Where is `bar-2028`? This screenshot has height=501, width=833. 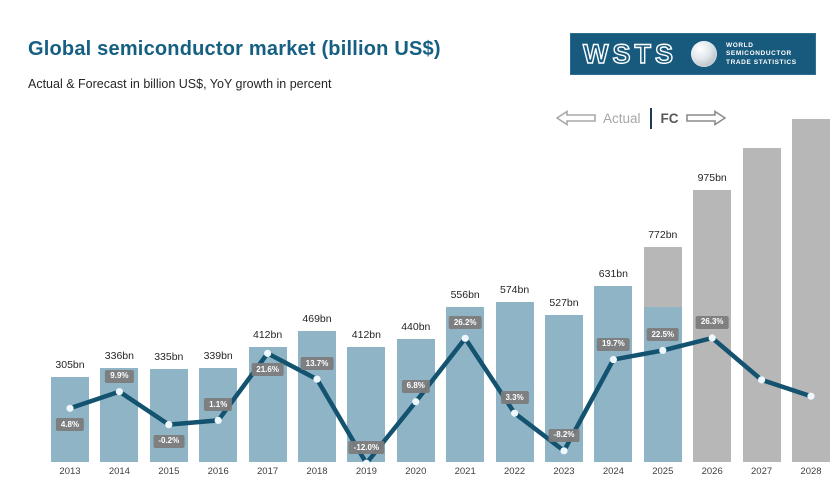 bar-2028 is located at coordinates (811, 290).